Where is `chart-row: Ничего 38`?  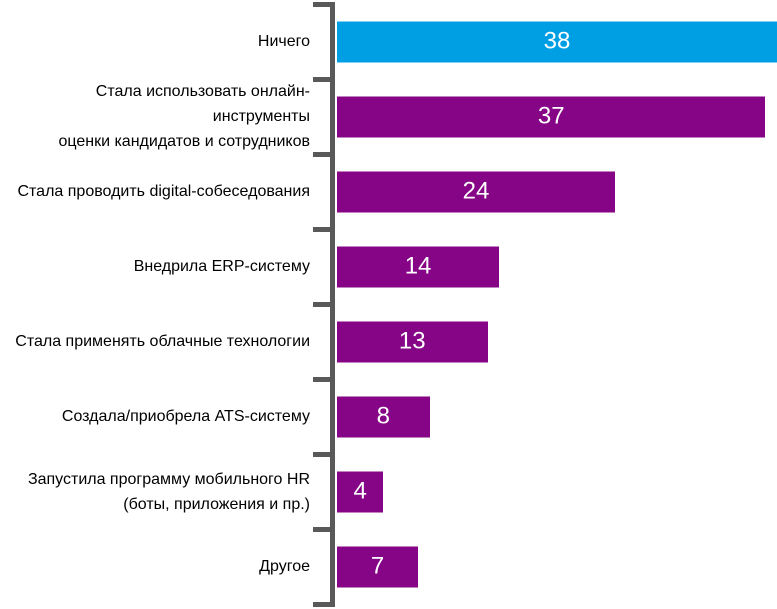 chart-row: Ничего 38 is located at coordinates (388, 41).